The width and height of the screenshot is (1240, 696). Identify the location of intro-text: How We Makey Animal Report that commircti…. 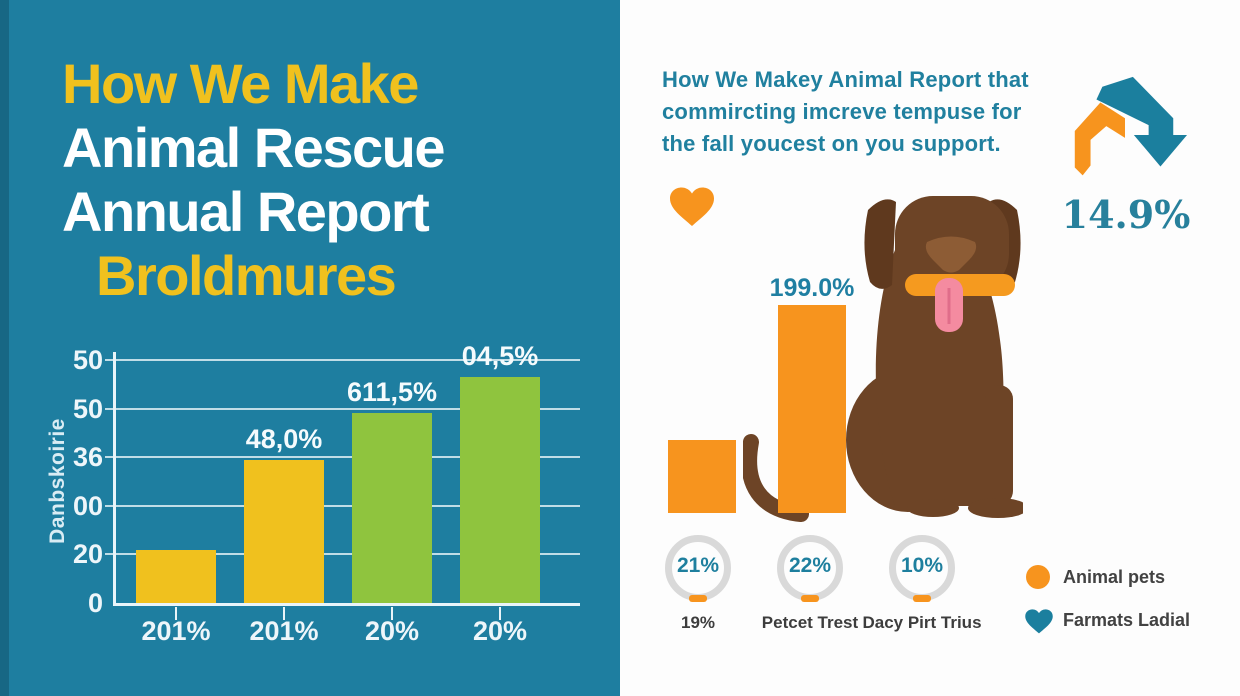
(845, 111).